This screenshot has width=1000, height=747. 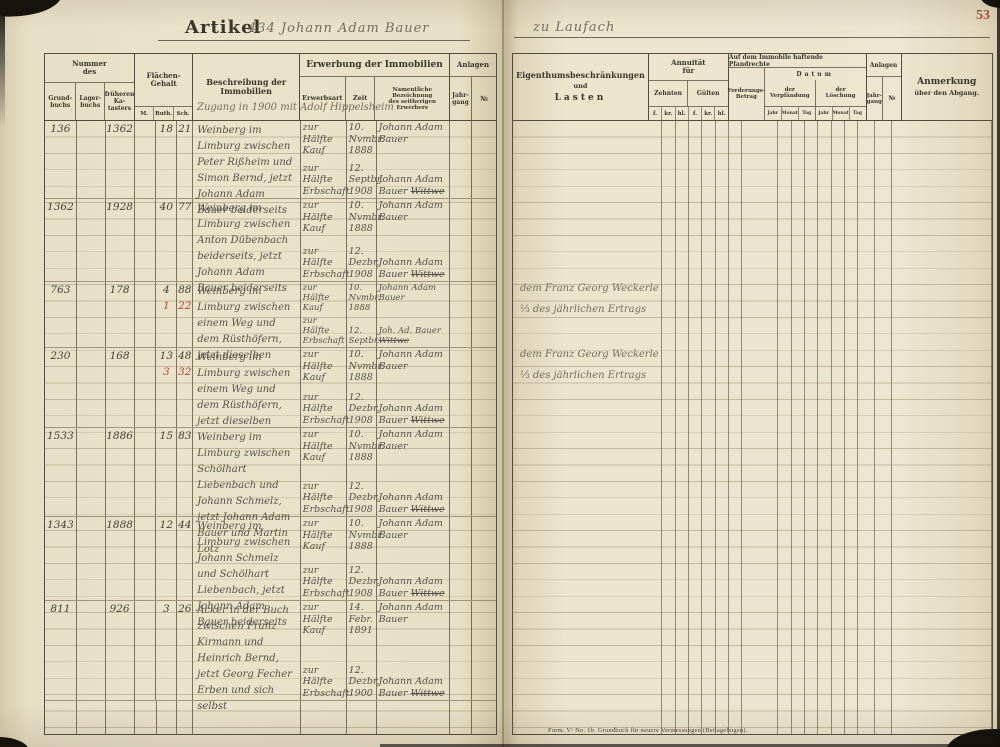 What do you see at coordinates (89, 67) in the screenshot?
I see `nummer-group-label: Nummer des` at bounding box center [89, 67].